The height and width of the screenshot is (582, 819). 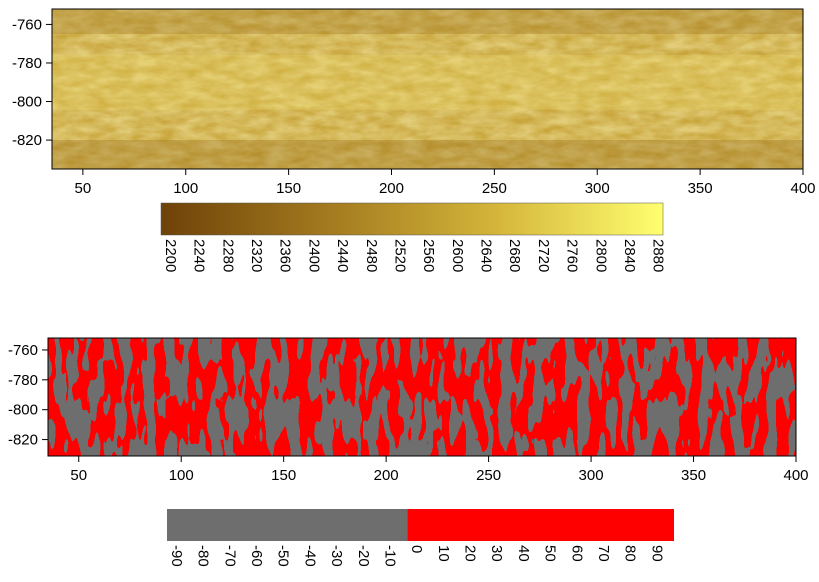 I want to click on chart-2-y-tick-label-1: -780, so click(x=23, y=380).